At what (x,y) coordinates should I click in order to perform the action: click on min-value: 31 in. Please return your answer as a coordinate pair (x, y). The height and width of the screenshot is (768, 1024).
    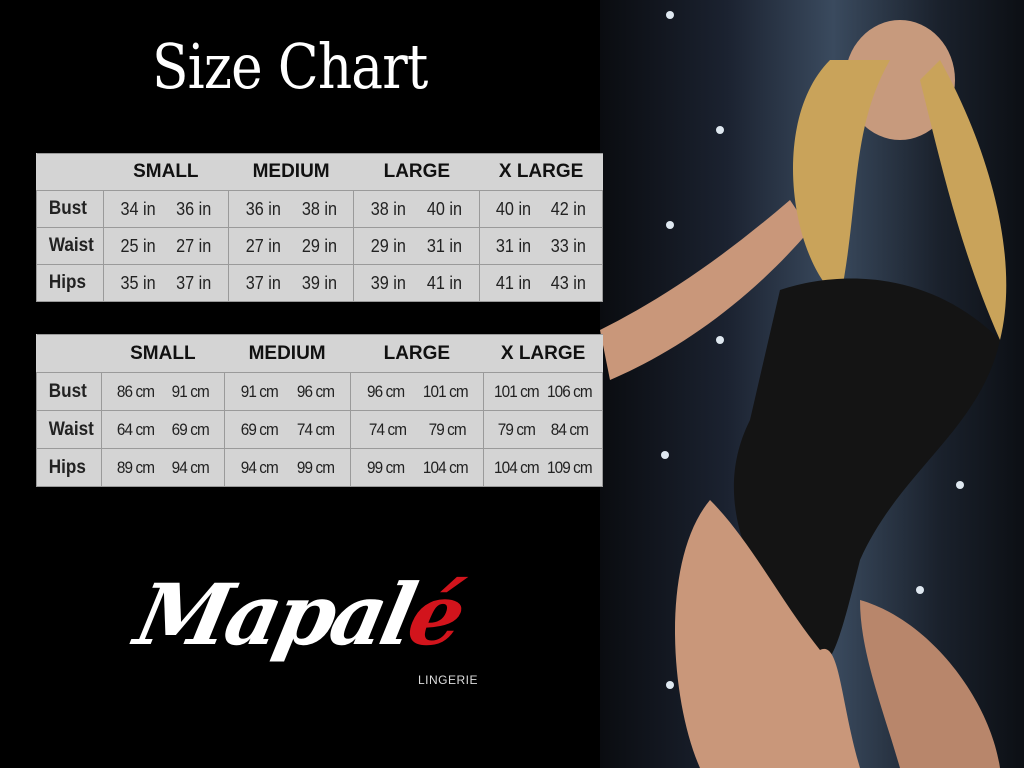
    Looking at the image, I should click on (514, 245).